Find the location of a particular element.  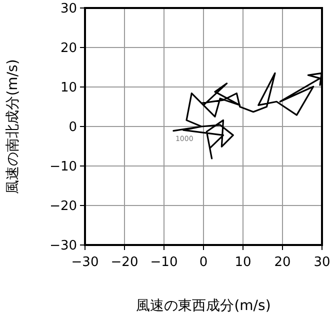

y-tick-label: −10 is located at coordinates (63, 167).